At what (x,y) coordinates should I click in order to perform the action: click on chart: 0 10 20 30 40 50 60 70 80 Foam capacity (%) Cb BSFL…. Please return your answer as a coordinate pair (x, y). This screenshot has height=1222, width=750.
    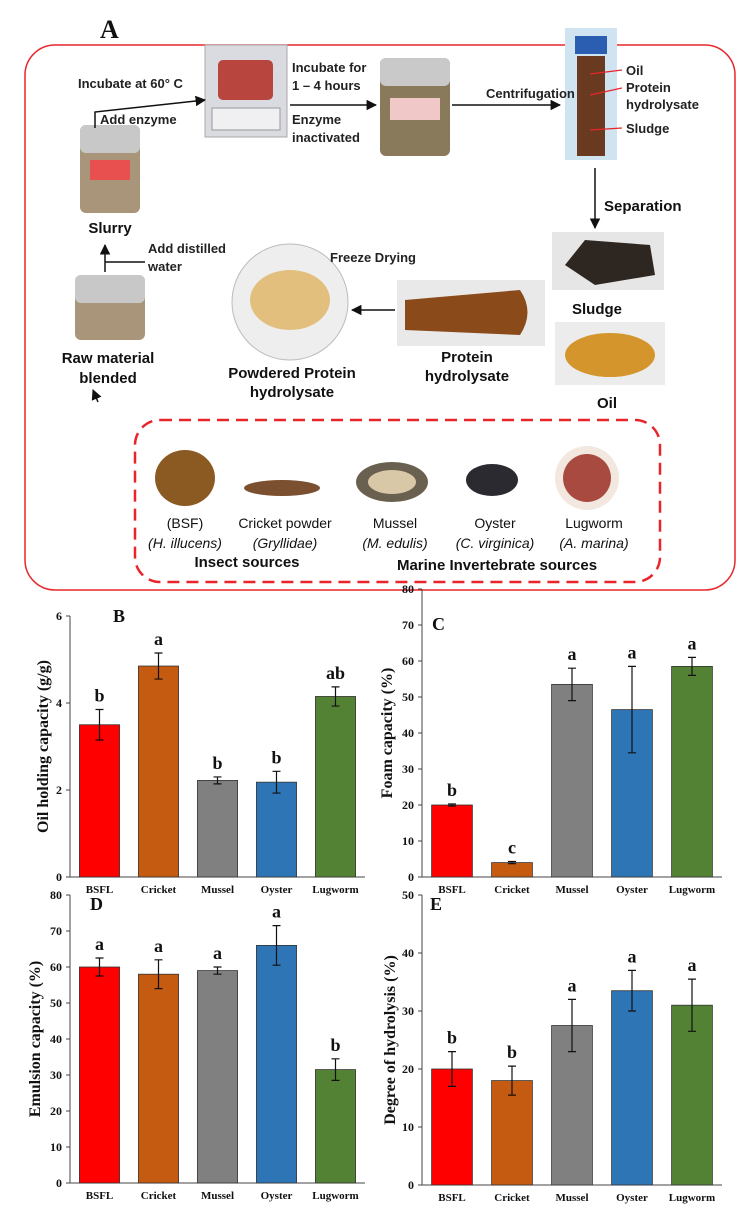
    Looking at the image, I should click on (550, 739).